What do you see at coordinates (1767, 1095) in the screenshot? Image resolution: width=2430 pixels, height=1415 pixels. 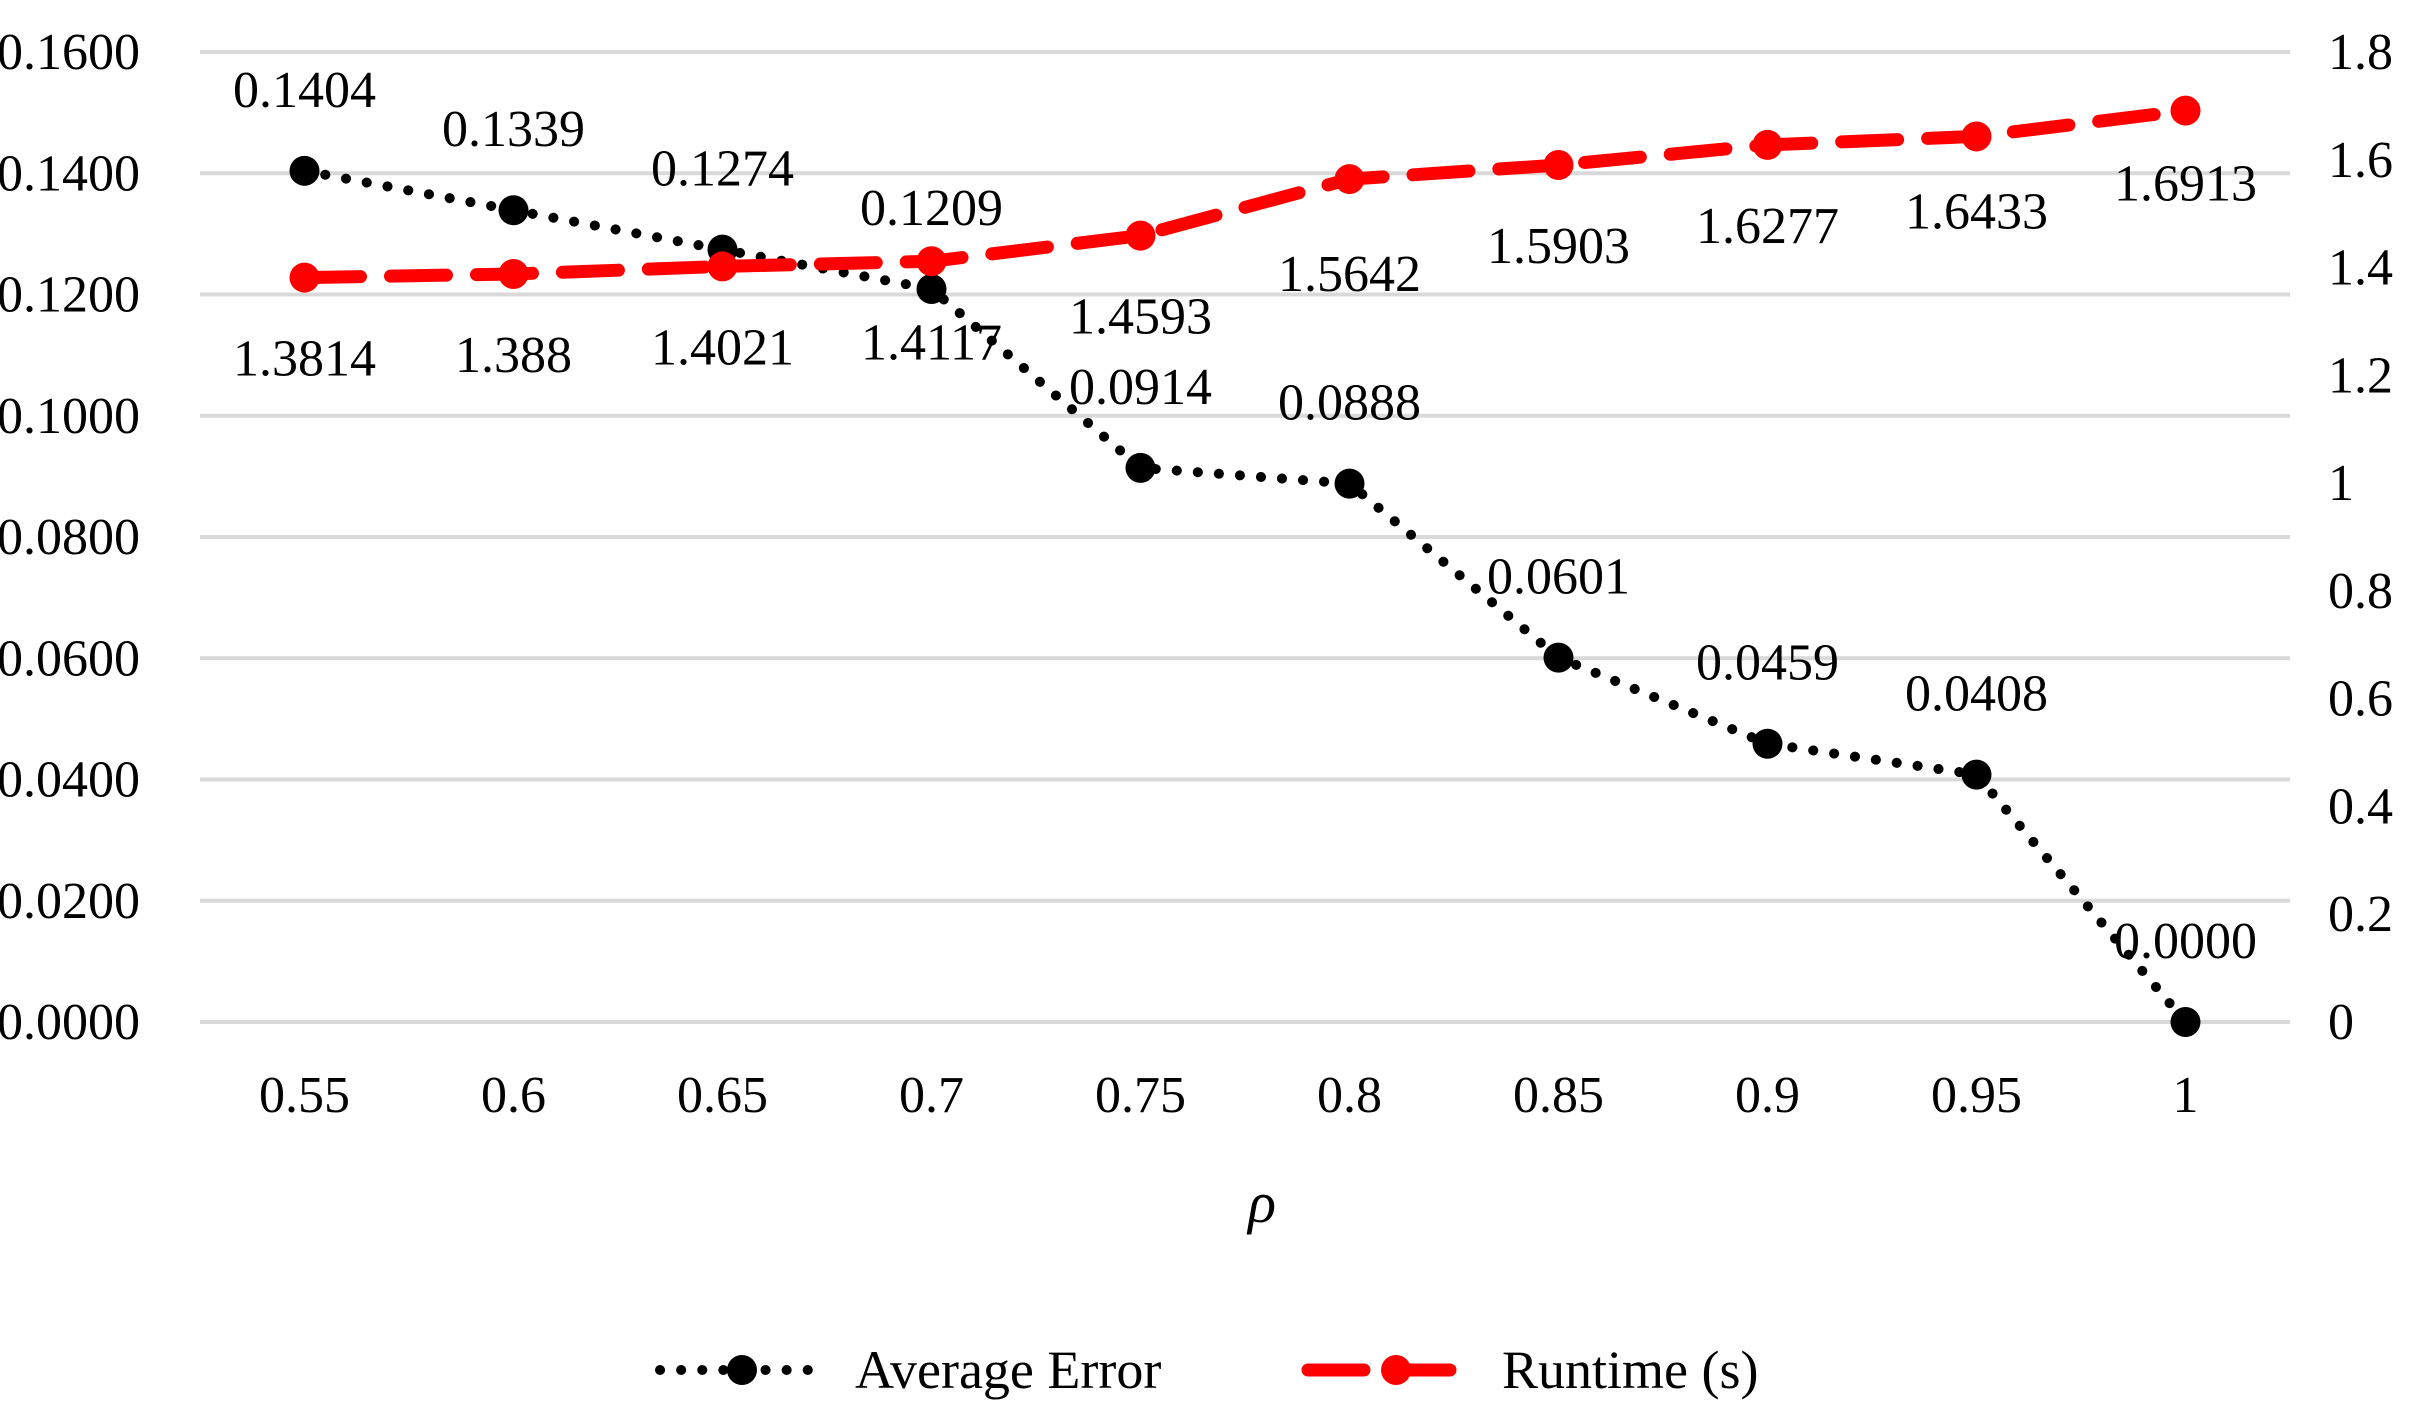 I see `x-tick-label: 0.9` at bounding box center [1767, 1095].